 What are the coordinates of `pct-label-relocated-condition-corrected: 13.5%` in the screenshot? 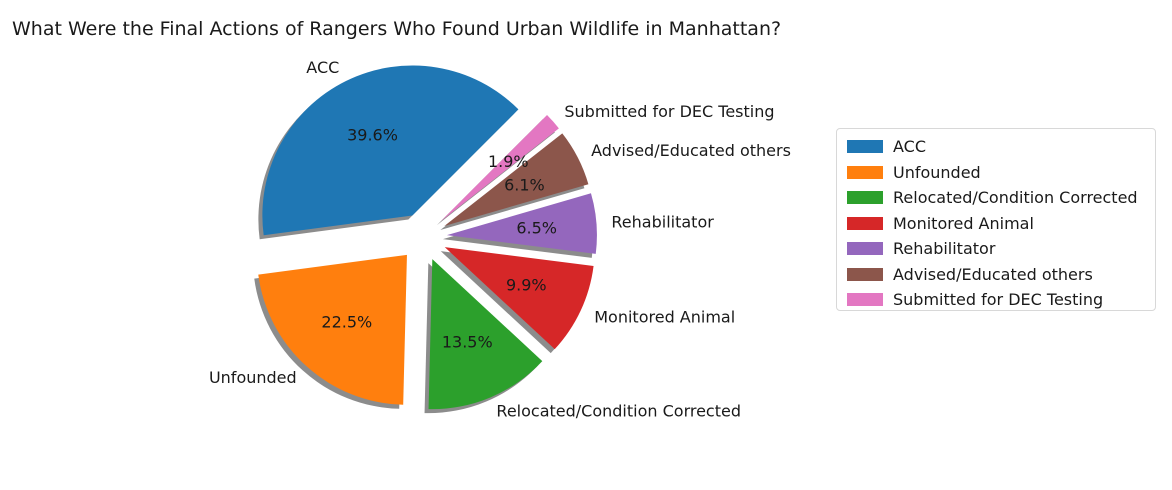 It's located at (467, 342).